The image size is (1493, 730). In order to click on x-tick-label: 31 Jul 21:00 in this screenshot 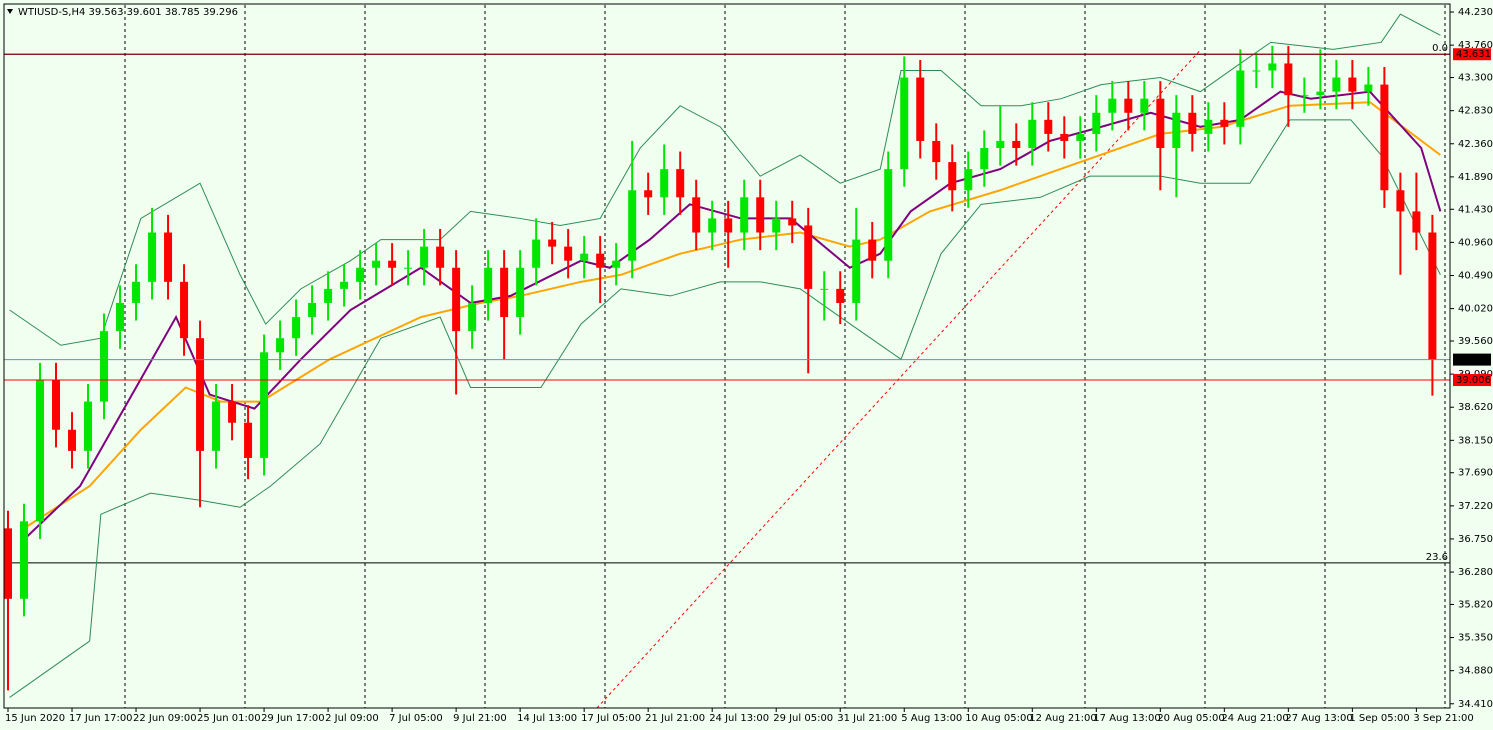, I will do `click(867, 718)`.